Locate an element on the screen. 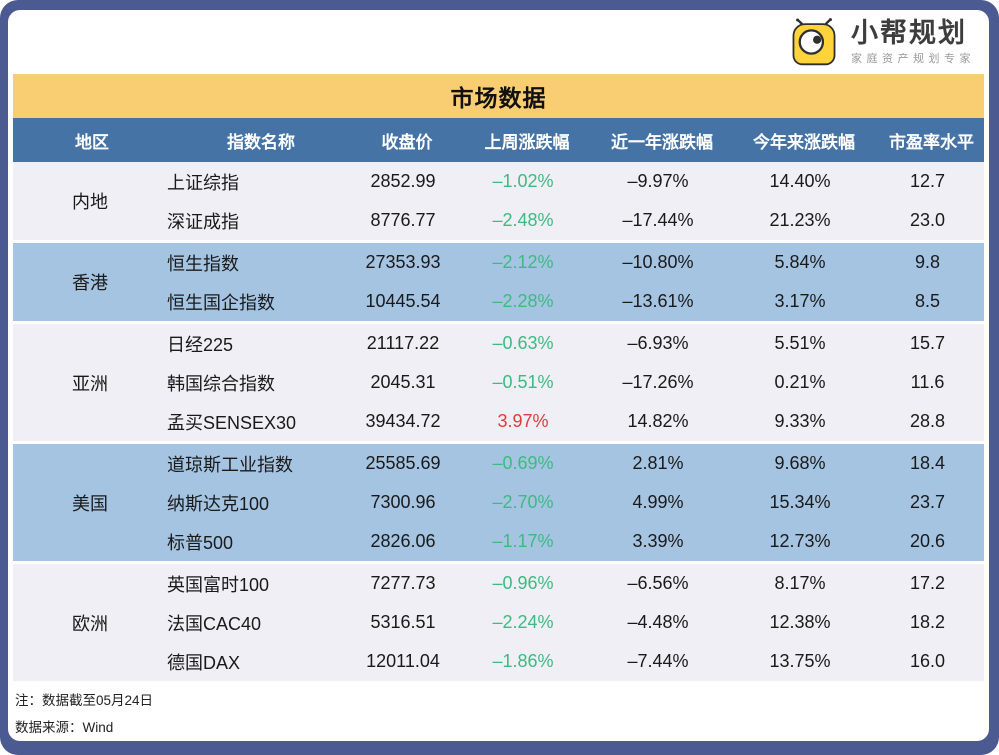 Image resolution: width=999 pixels, height=755 pixels. cell-week-change: –2.48% is located at coordinates (523, 220).